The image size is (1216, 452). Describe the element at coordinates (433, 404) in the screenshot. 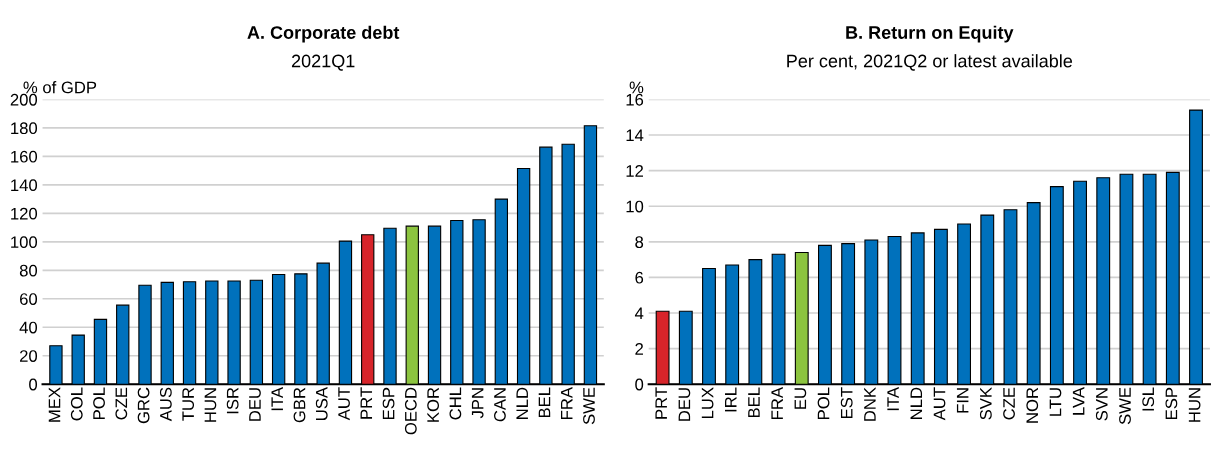

I see `x-tick-label: KOR` at that location.